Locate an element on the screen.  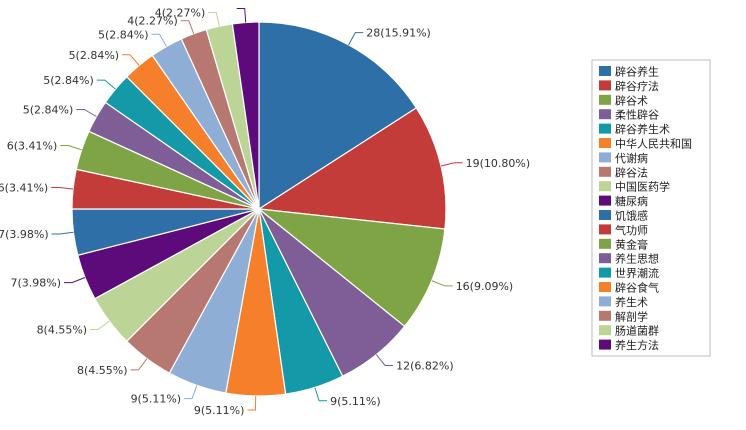
legend-label: 柔性辟谷 is located at coordinates (637, 115).